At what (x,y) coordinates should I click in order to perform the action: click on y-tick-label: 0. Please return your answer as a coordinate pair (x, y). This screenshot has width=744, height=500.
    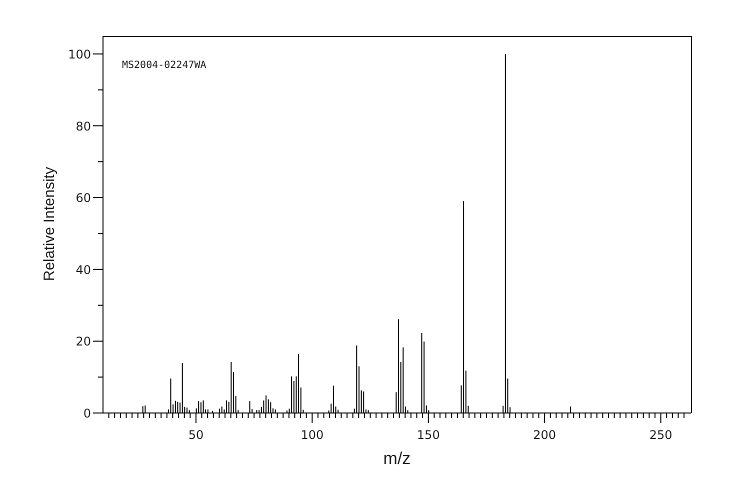
    Looking at the image, I should click on (87, 413).